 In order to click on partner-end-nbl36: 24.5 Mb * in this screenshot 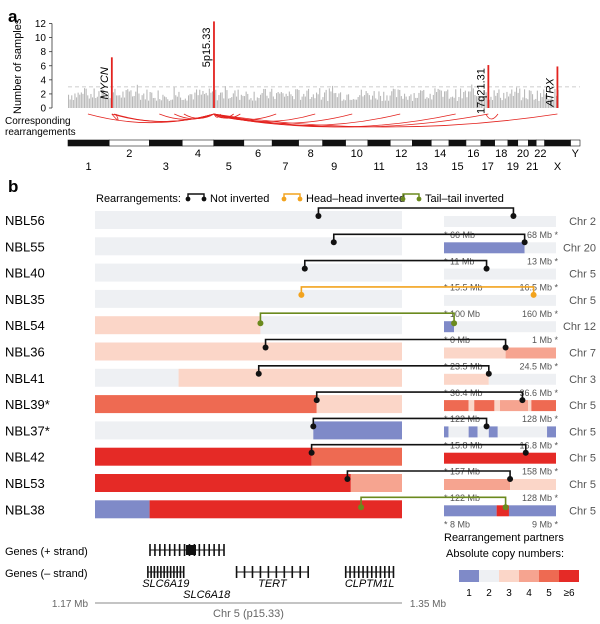, I will do `click(538, 367)`.